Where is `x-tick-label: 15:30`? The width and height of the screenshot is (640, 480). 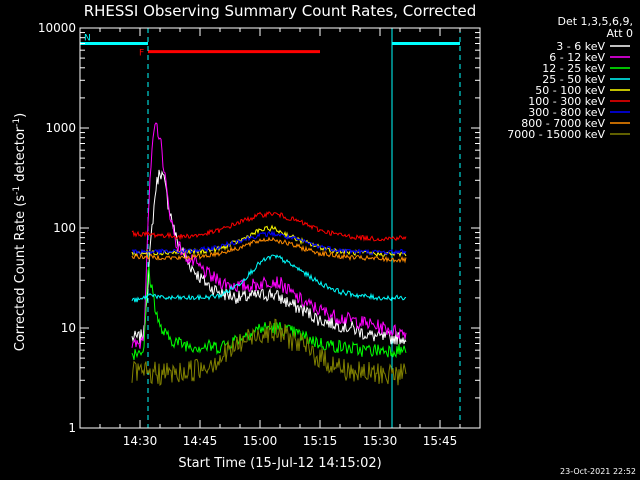
x-tick-label: 15:30 is located at coordinates (380, 441).